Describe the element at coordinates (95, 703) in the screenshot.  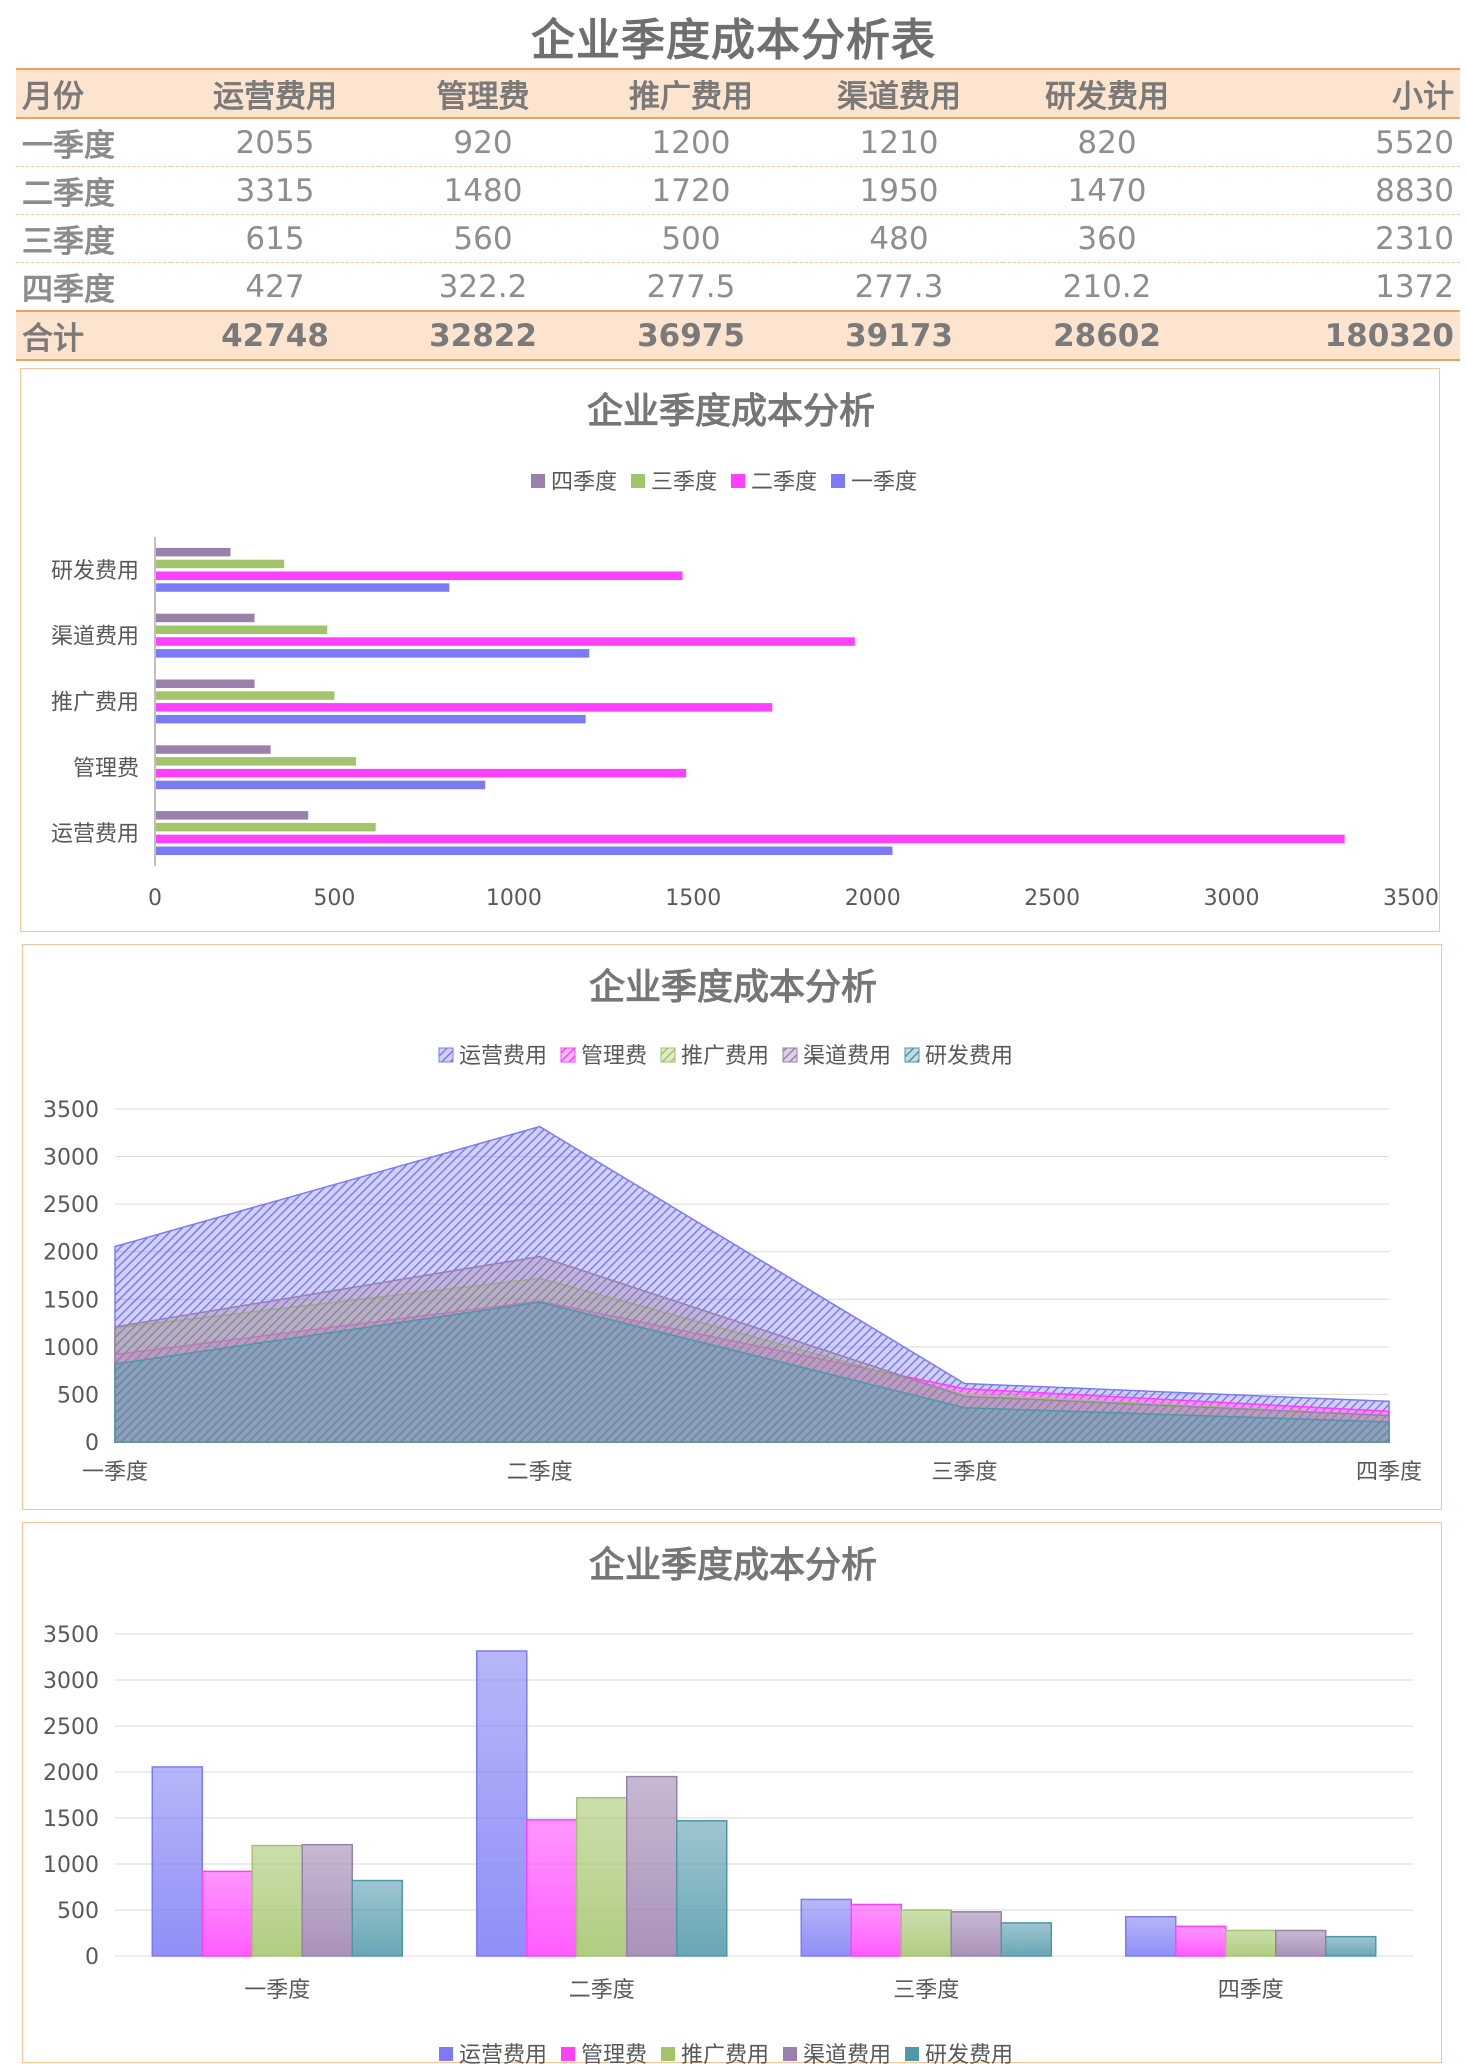
I see `y-tick-label: 推广费用` at that location.